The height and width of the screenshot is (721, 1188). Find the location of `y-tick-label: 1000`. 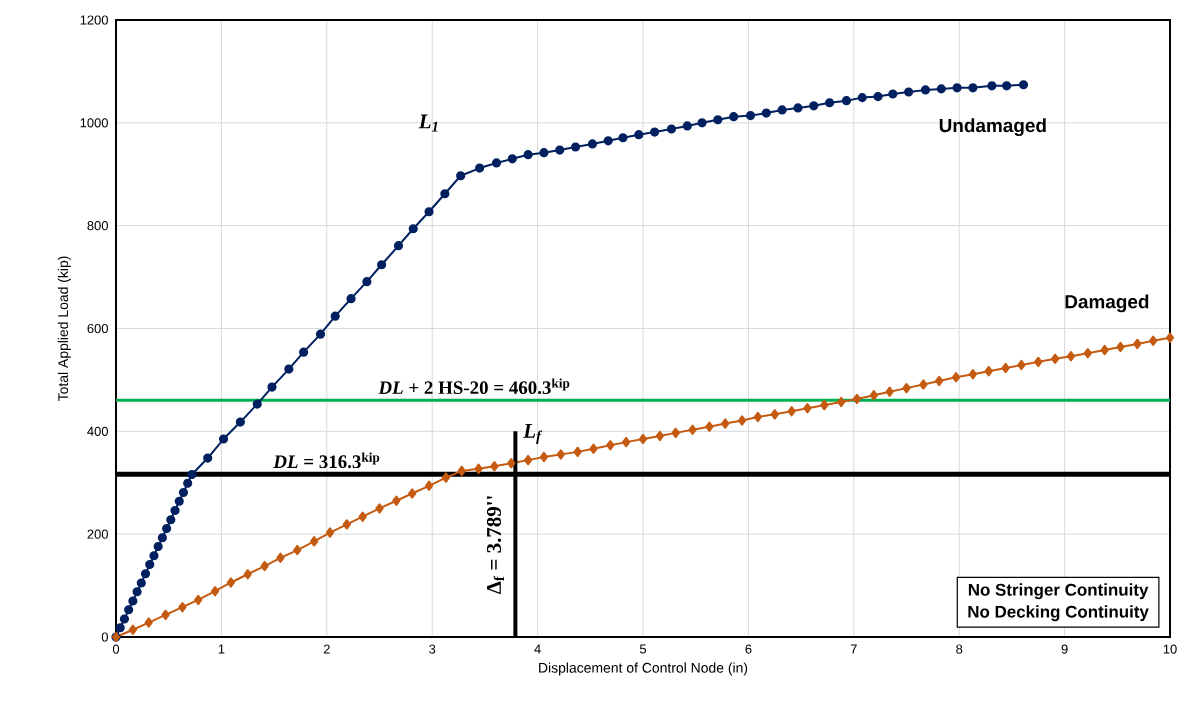

y-tick-label: 1000 is located at coordinates (94, 123).